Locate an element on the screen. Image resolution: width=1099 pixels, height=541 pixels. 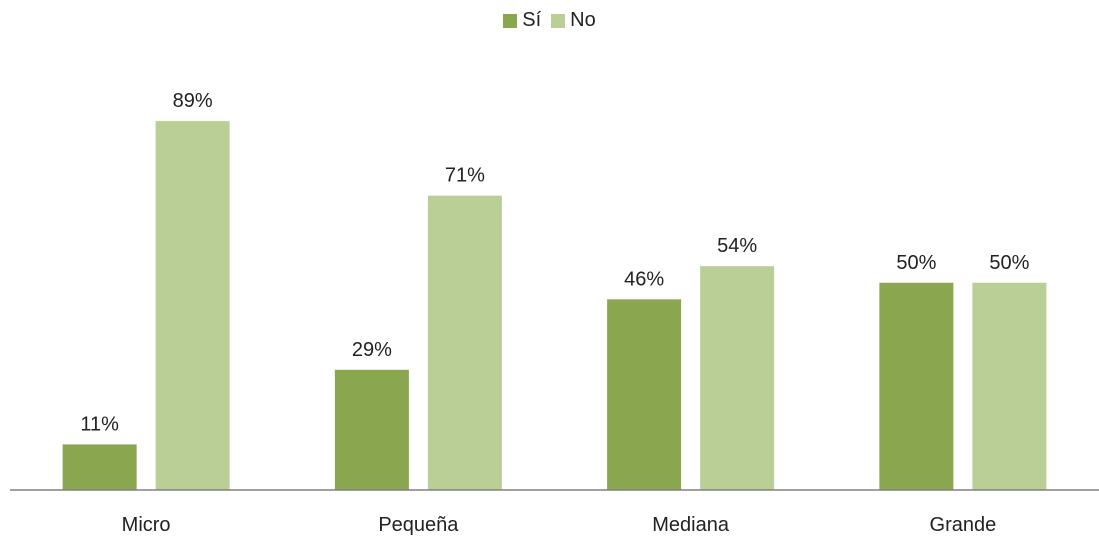
data-label-si-2: 46% is located at coordinates (644, 279).